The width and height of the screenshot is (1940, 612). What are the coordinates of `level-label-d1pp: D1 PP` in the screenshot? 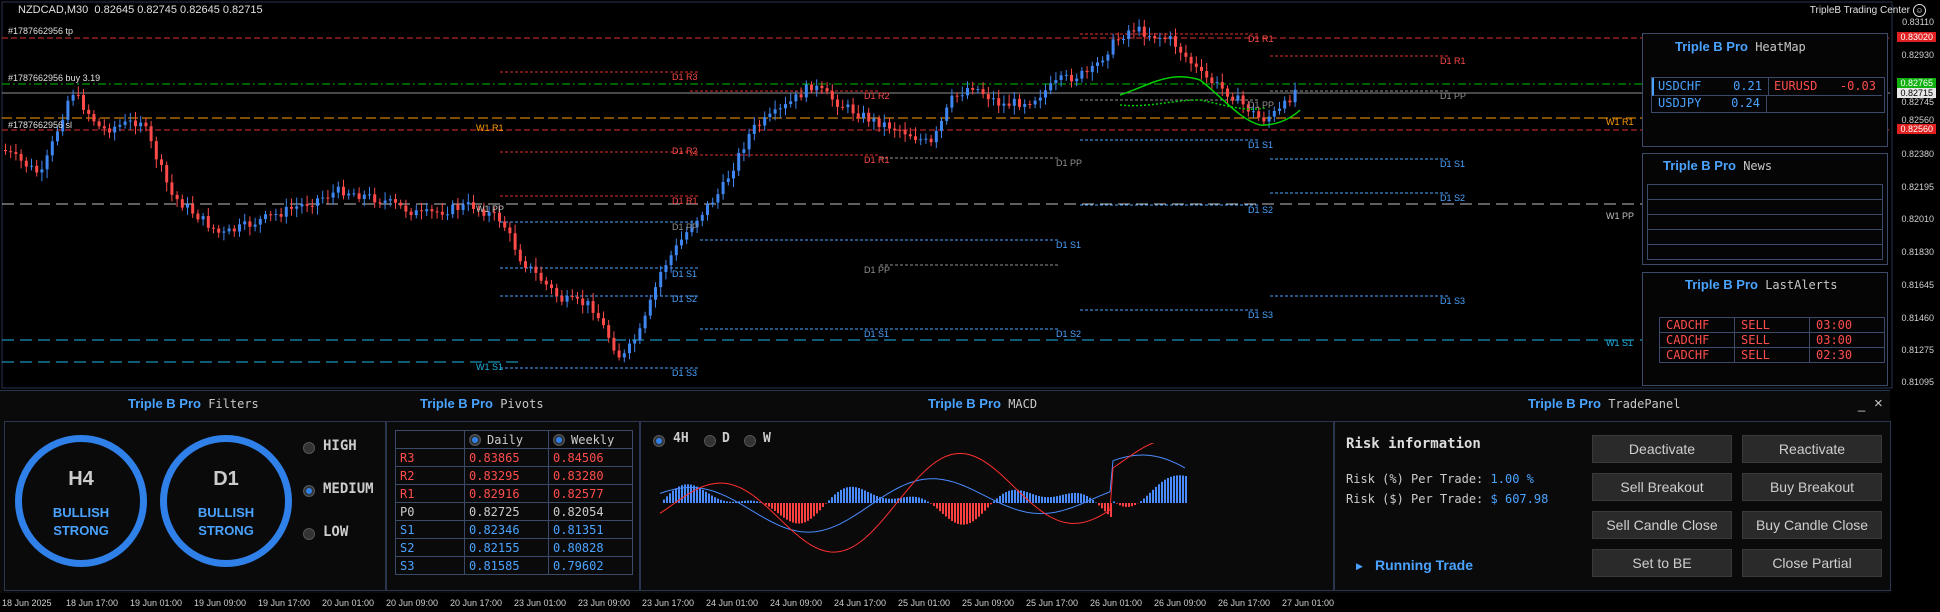 It's located at (685, 227).